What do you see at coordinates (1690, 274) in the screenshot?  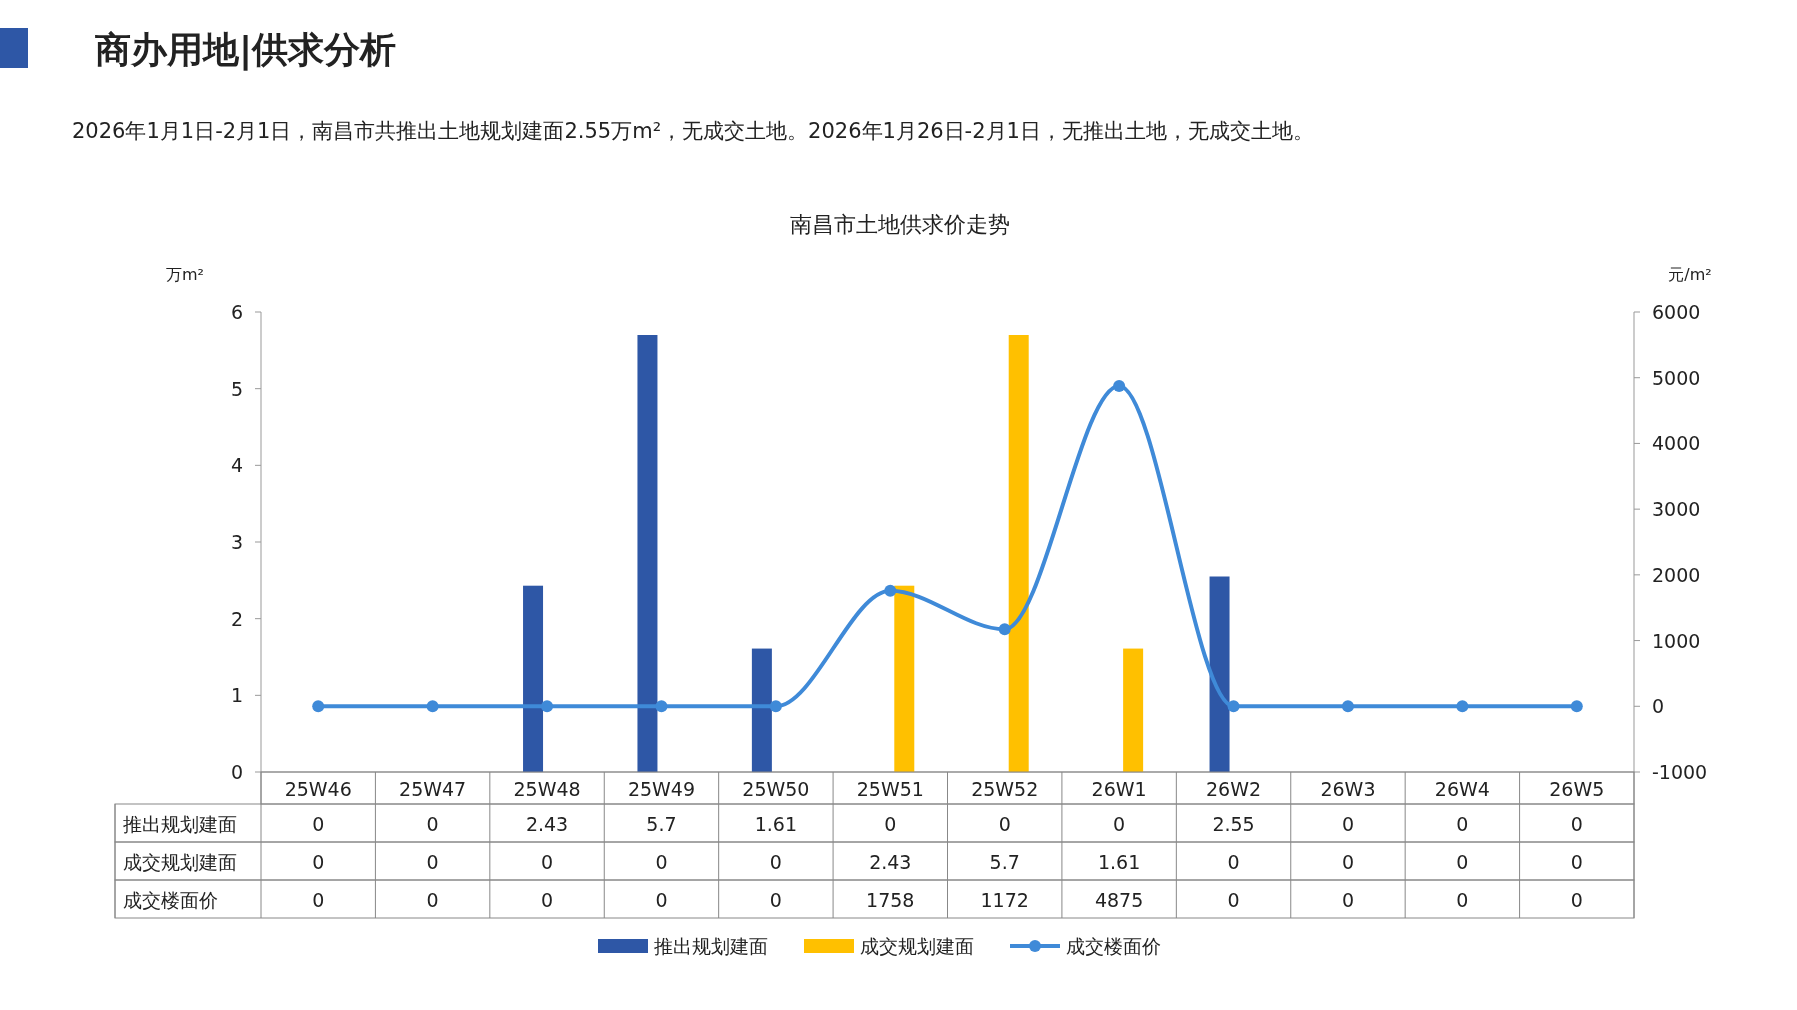 I see `y2-axis-title: 元/m²` at bounding box center [1690, 274].